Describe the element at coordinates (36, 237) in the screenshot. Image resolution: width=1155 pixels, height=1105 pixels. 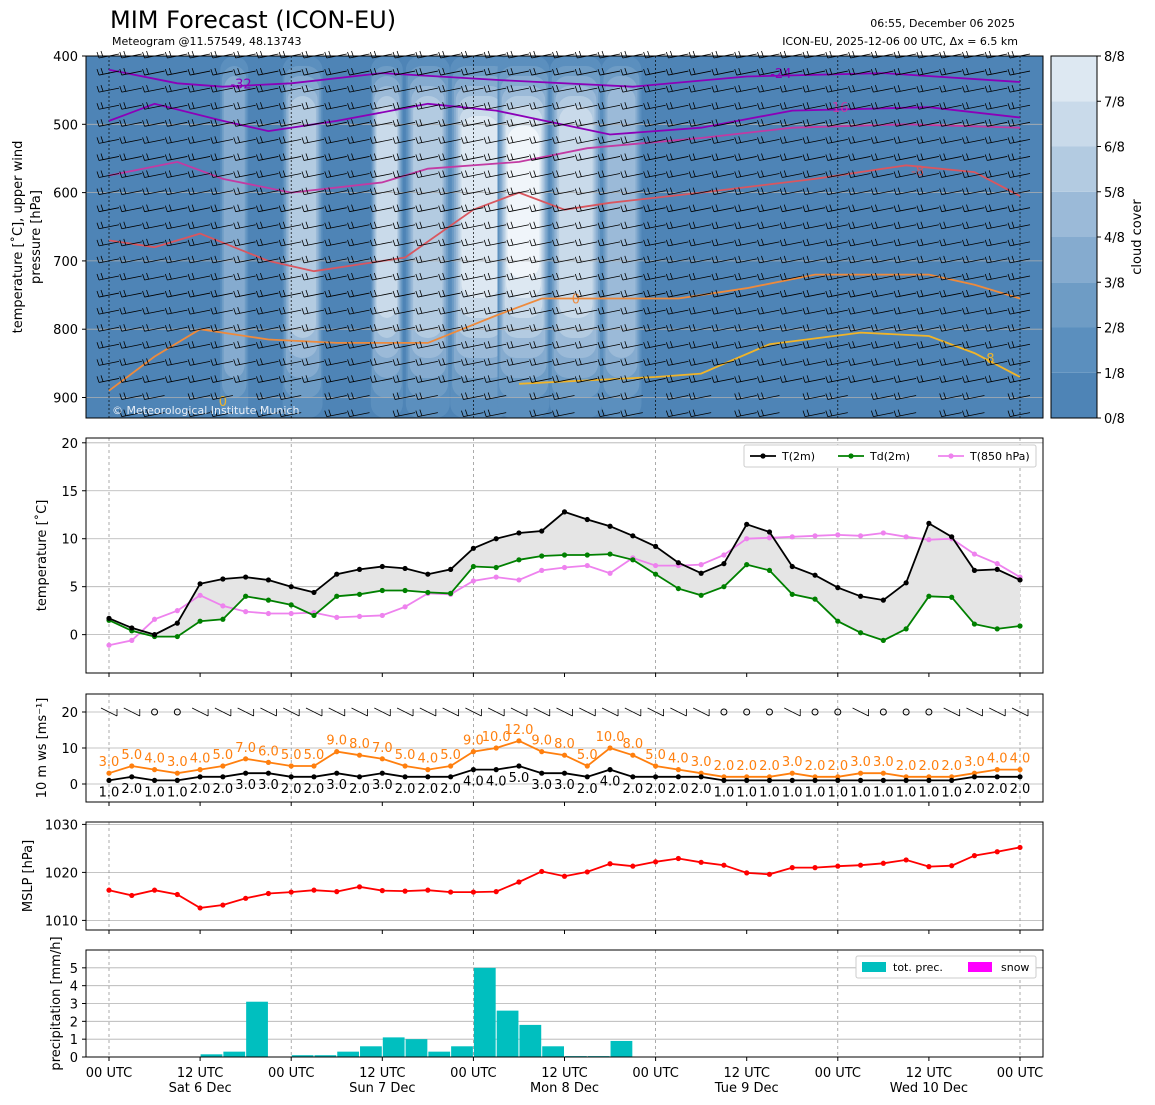
I see `y-axis-label: pressure [hPa]` at that location.